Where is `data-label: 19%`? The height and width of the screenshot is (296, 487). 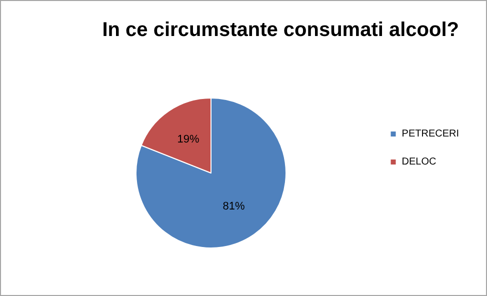 data-label: 19% is located at coordinates (188, 140).